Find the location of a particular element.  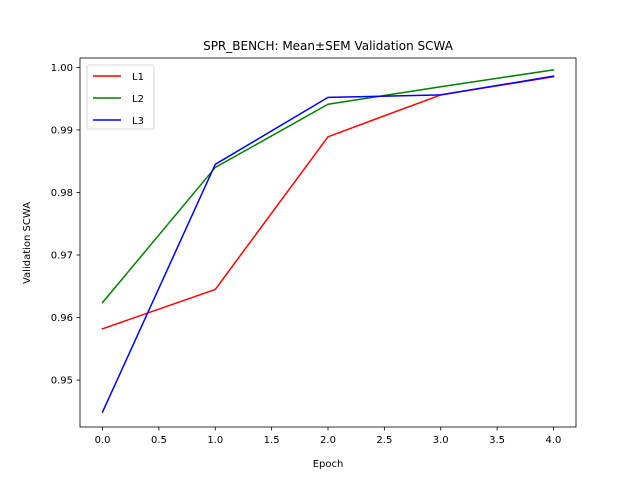

x-tick-label: 4.0 is located at coordinates (554, 440).